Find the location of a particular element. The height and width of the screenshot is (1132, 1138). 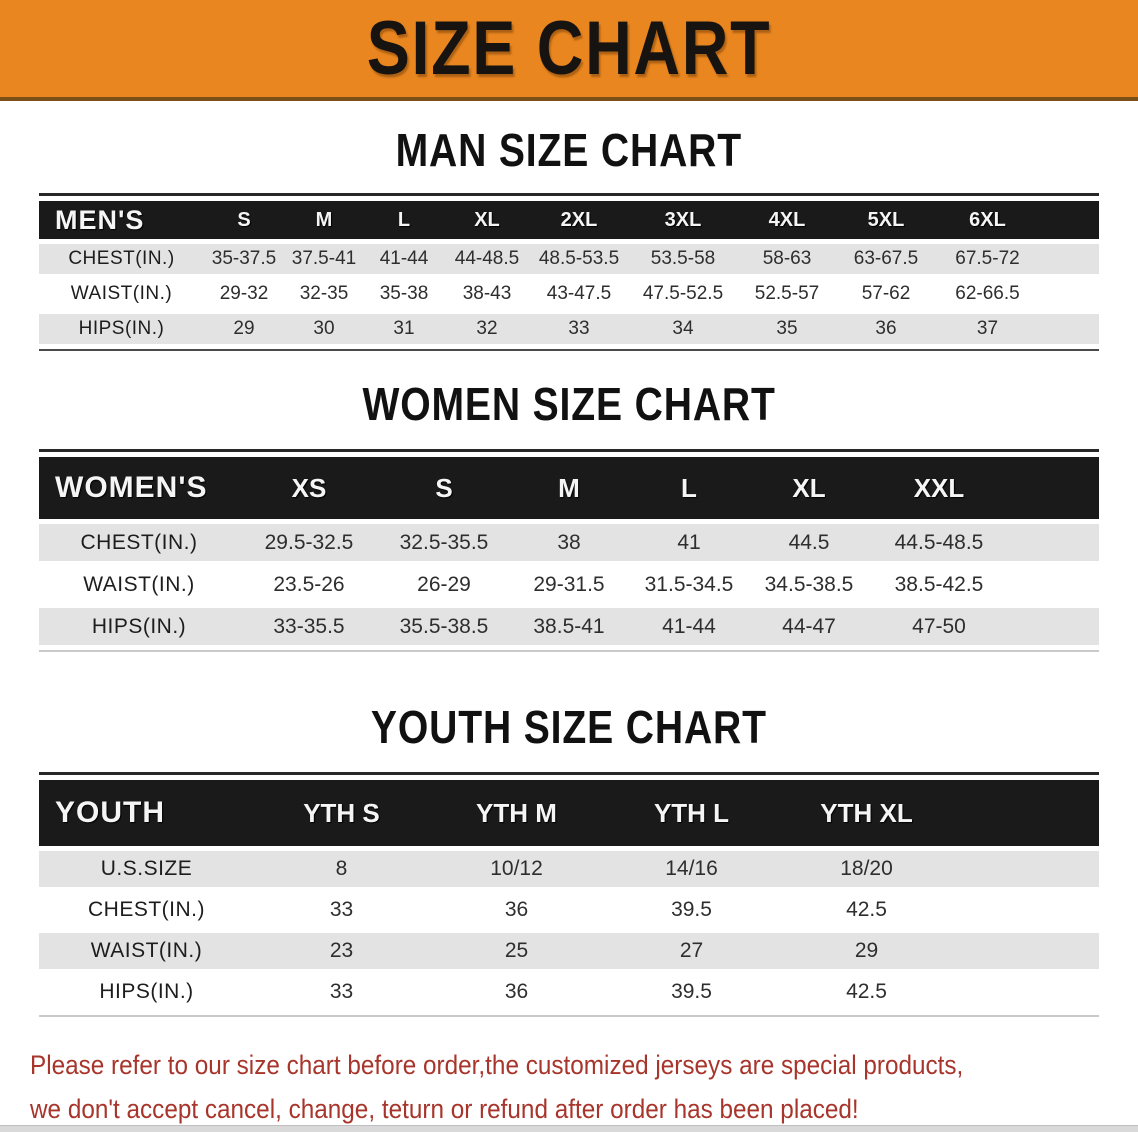

size-cell: 41 is located at coordinates (689, 542).